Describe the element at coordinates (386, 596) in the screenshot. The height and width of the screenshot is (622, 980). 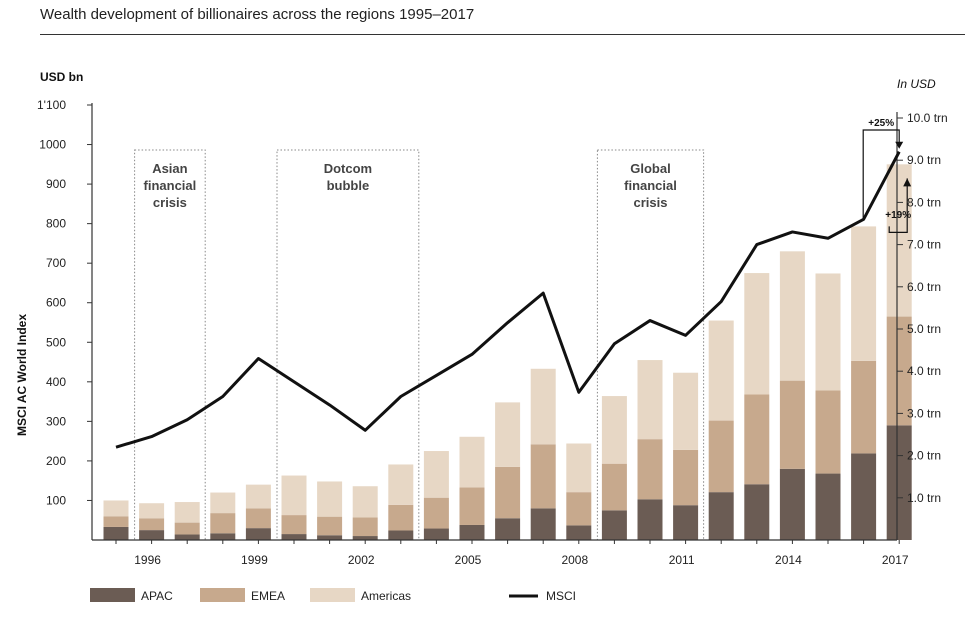
I see `legend-label-americas: Americas` at that location.